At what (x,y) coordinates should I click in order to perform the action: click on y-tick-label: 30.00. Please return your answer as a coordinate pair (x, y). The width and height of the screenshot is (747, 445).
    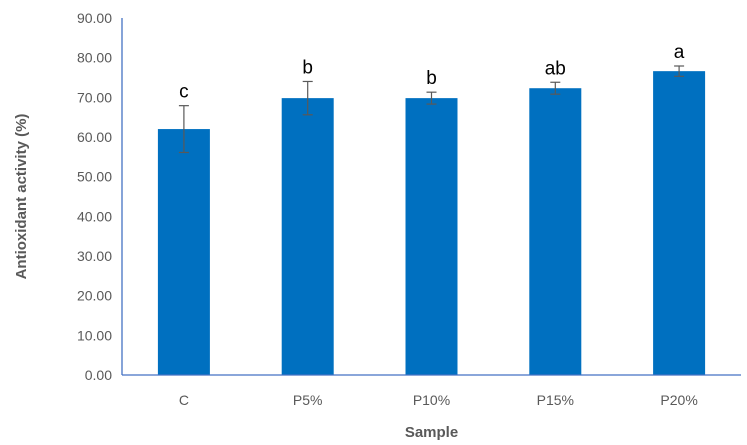
    Looking at the image, I should click on (94, 256).